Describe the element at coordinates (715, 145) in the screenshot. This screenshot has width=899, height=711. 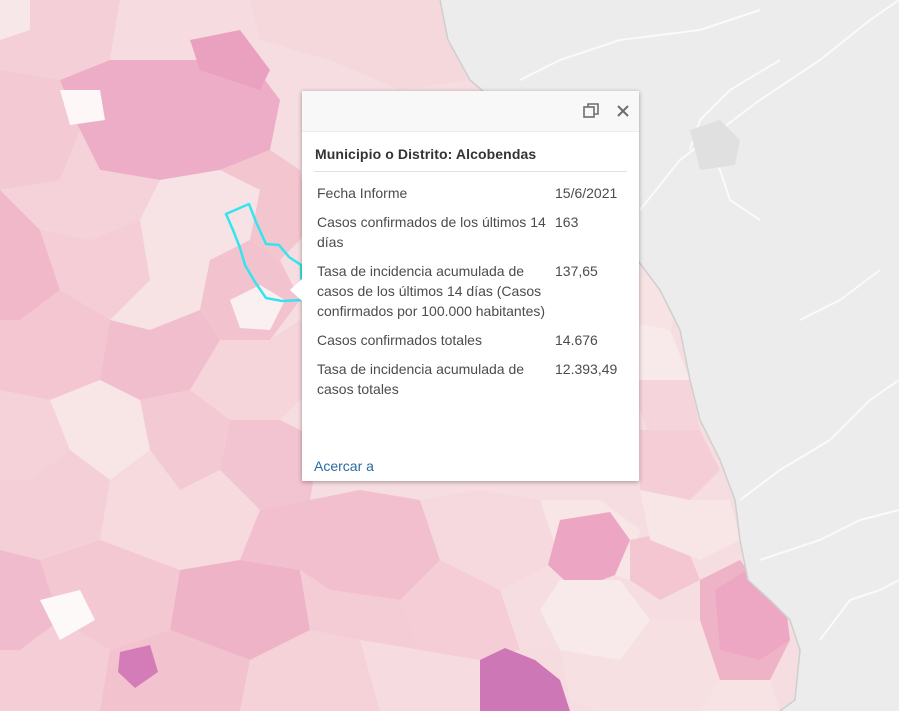
I see `basemap-urban-area` at that location.